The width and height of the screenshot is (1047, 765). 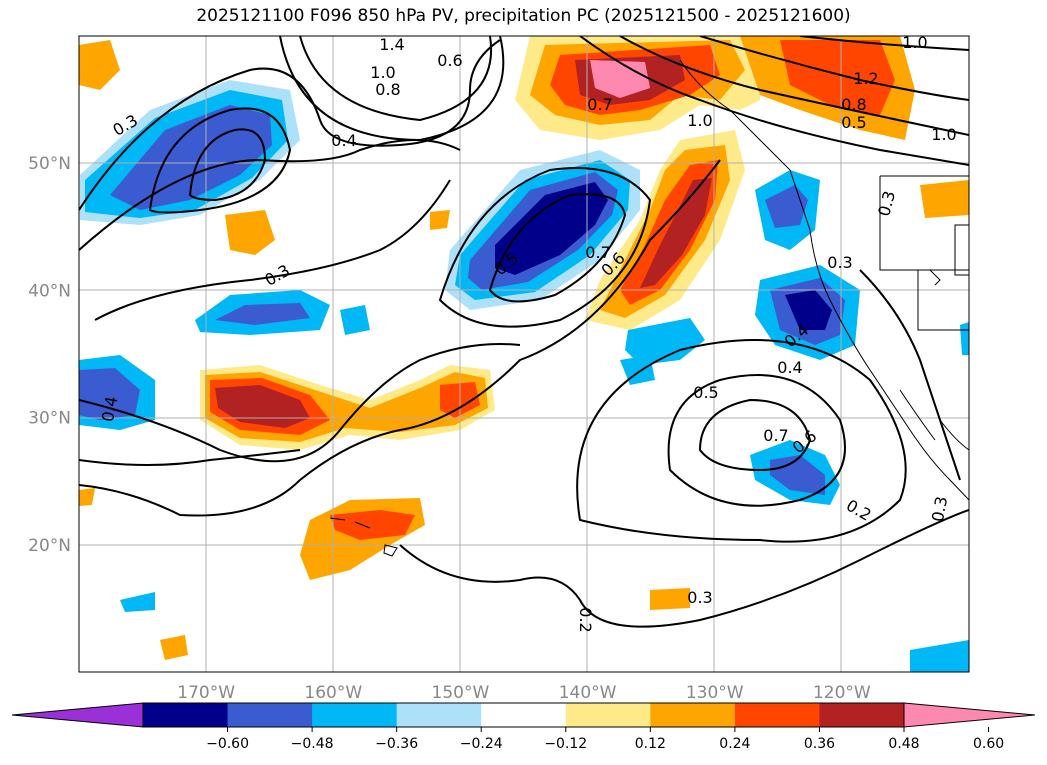 What do you see at coordinates (734, 744) in the screenshot?
I see `colorbar-tick-label-6: 0.24` at bounding box center [734, 744].